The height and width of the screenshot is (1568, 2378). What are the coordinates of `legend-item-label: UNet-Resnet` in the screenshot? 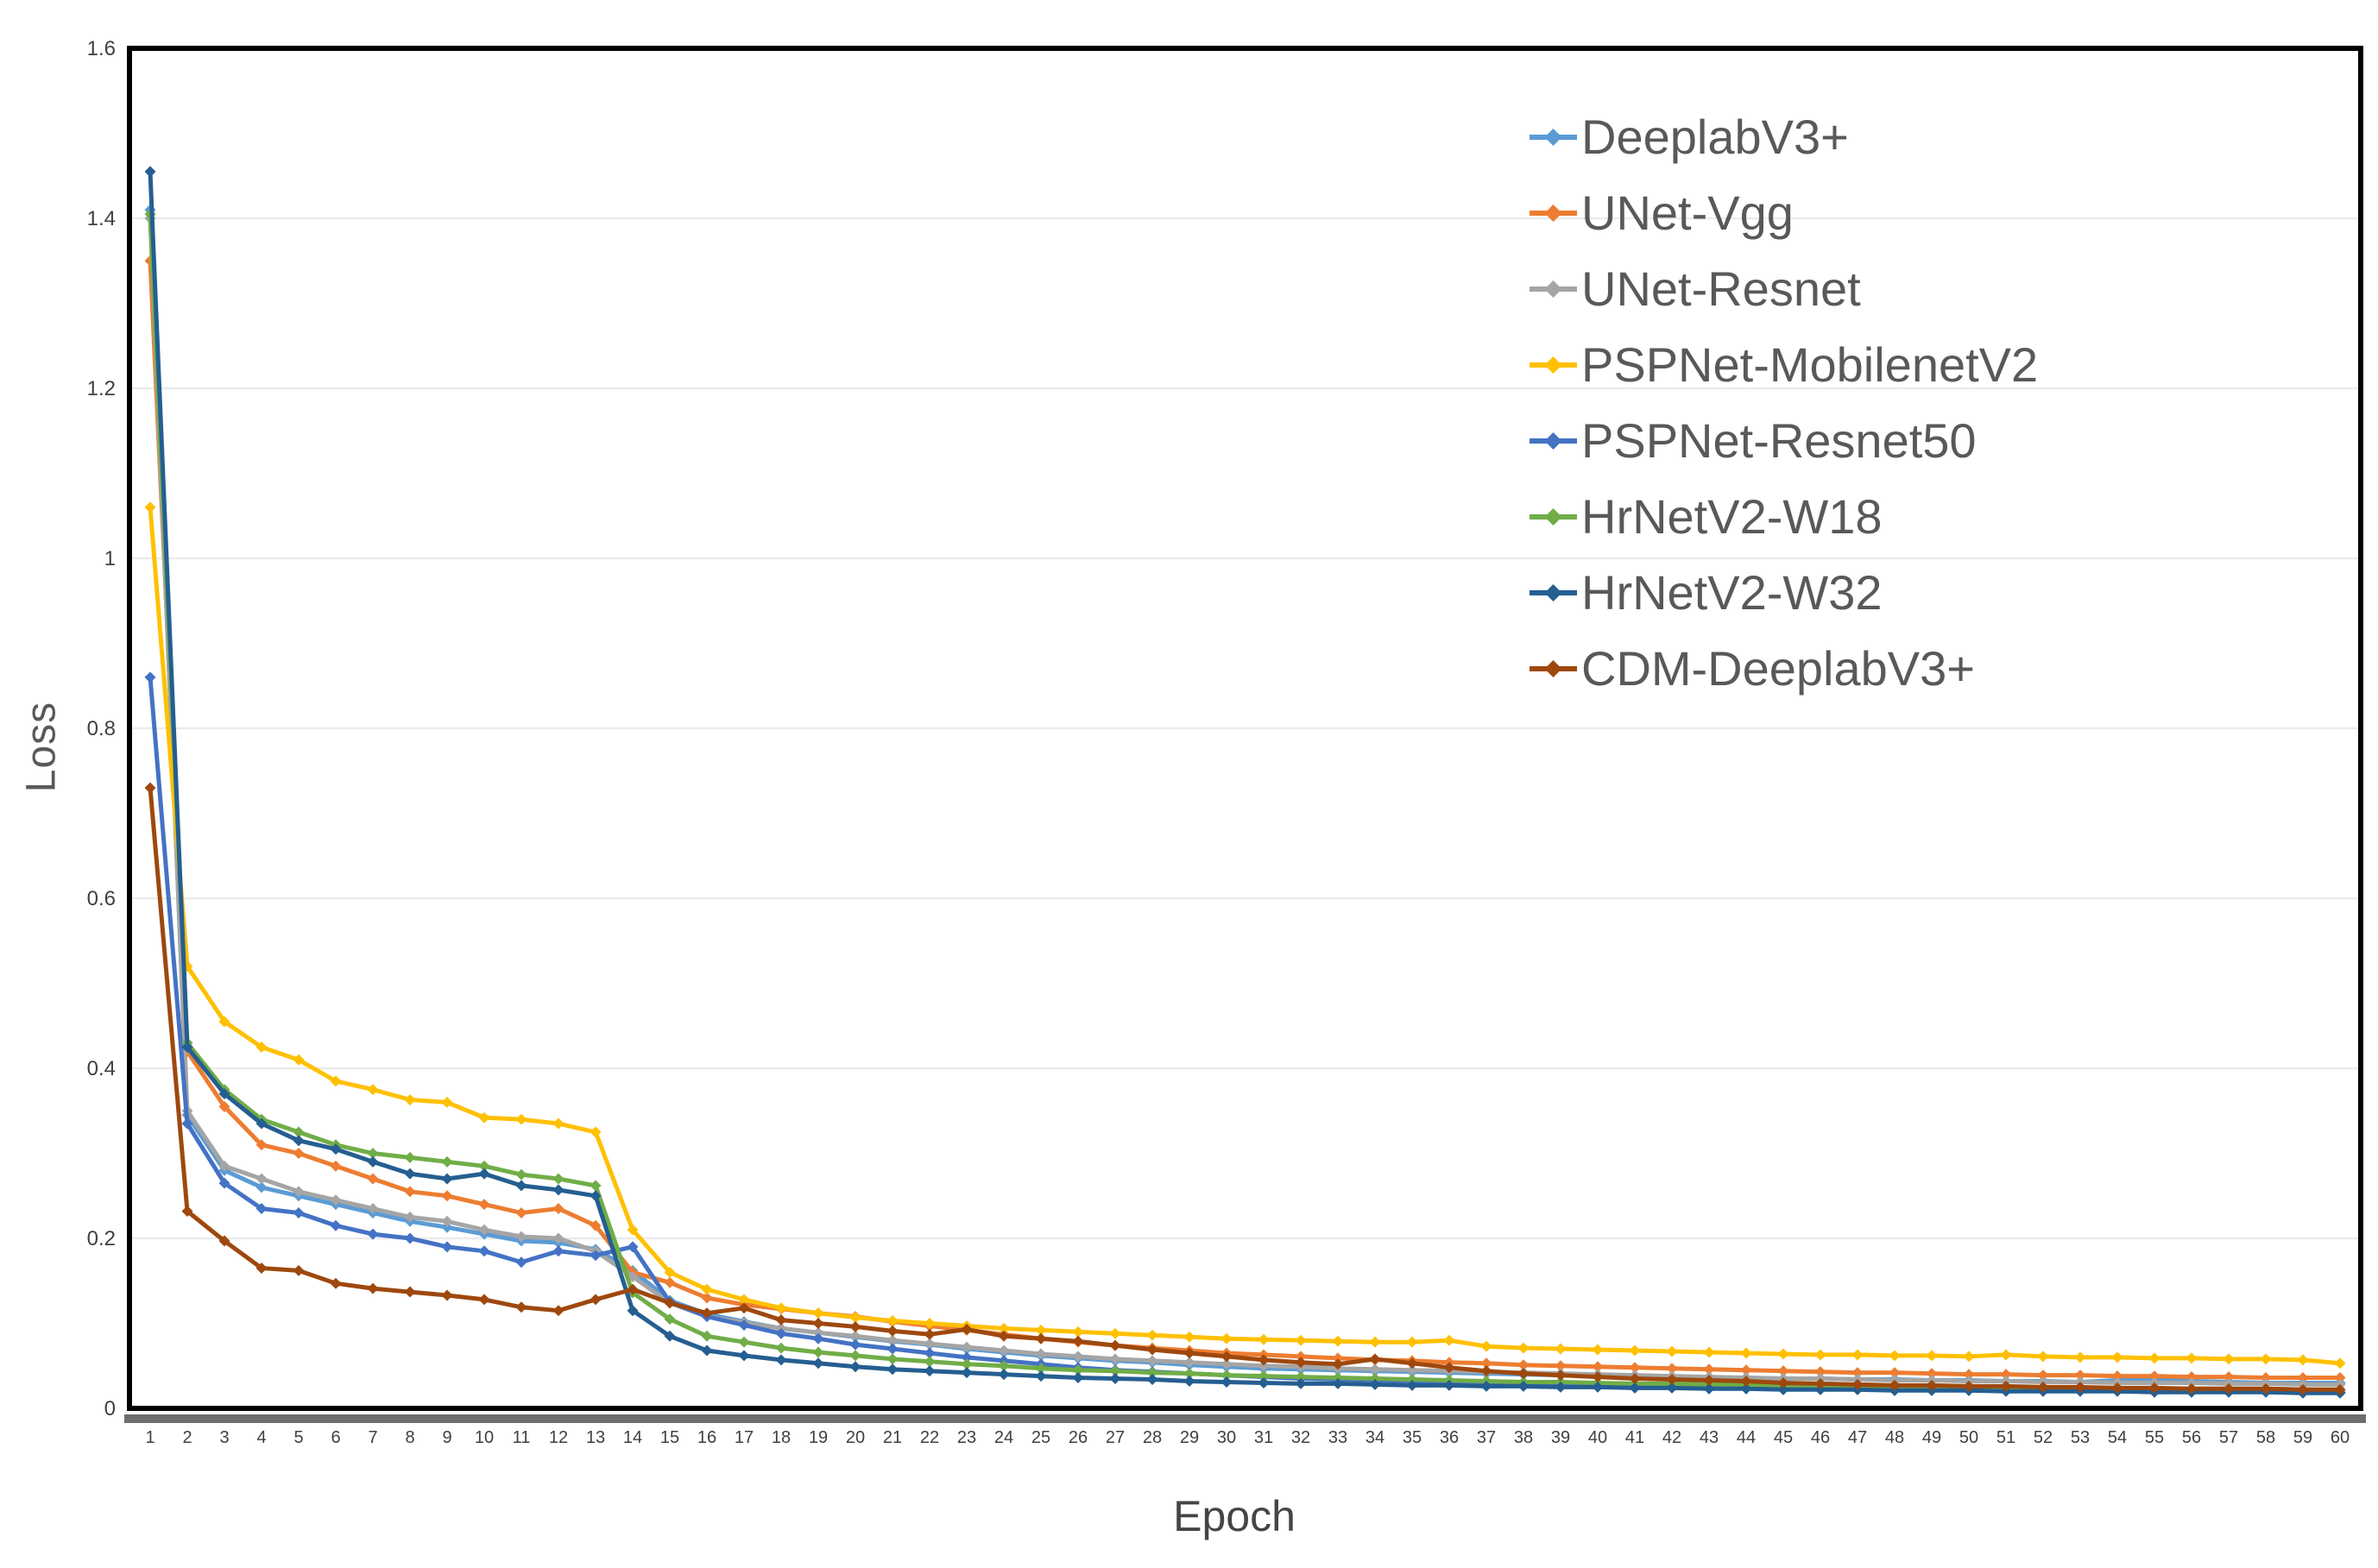 It's located at (1721, 288).